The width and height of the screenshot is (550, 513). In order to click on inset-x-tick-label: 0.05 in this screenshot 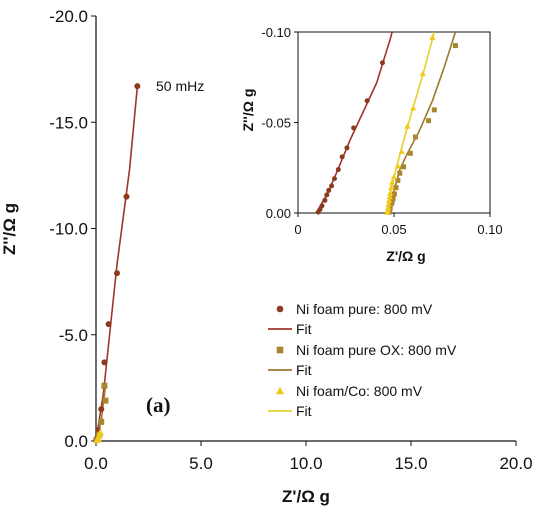, I will do `click(393, 229)`.